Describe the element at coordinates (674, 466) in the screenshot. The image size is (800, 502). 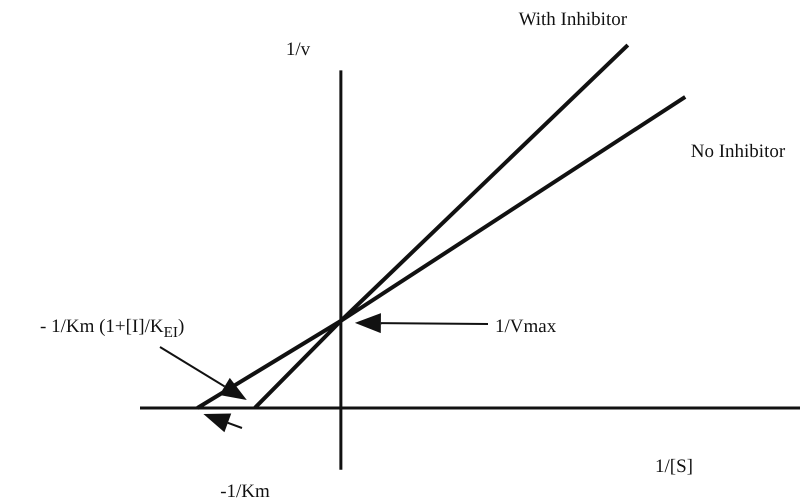
I see `x-axis-title: 1/[S]` at that location.